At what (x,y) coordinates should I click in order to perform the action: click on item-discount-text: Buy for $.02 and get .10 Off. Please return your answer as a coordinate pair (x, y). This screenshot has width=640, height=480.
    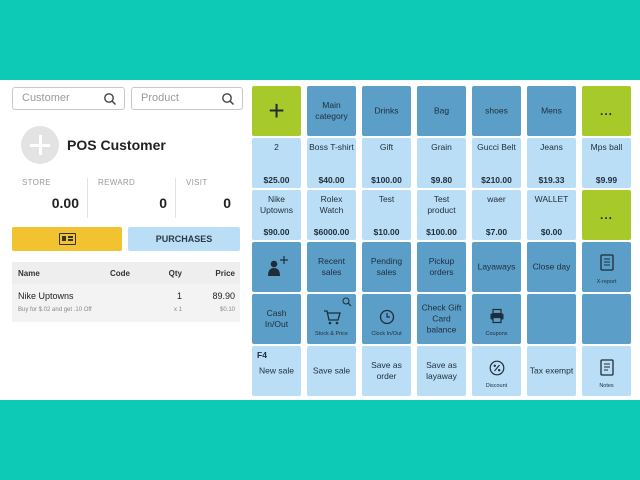
    Looking at the image, I should click on (55, 310).